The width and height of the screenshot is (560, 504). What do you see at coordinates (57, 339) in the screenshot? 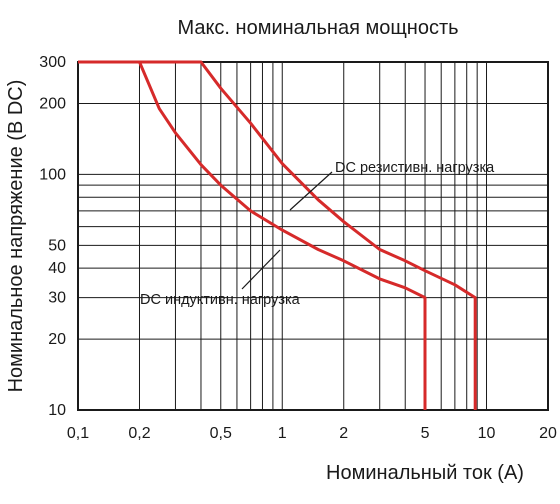
I see `y-tick-label: 20` at bounding box center [57, 339].